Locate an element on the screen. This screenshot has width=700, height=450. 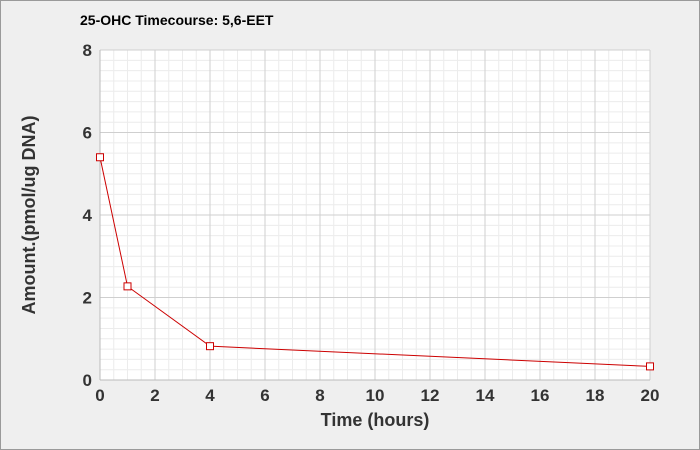
y-tick-labels: 0 2 4 6 8 is located at coordinates (88, 215).